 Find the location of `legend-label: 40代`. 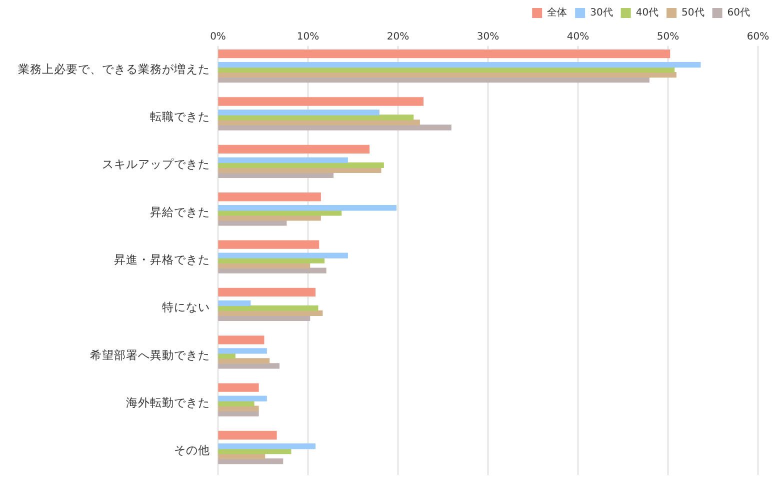

legend-label: 40代 is located at coordinates (647, 13).